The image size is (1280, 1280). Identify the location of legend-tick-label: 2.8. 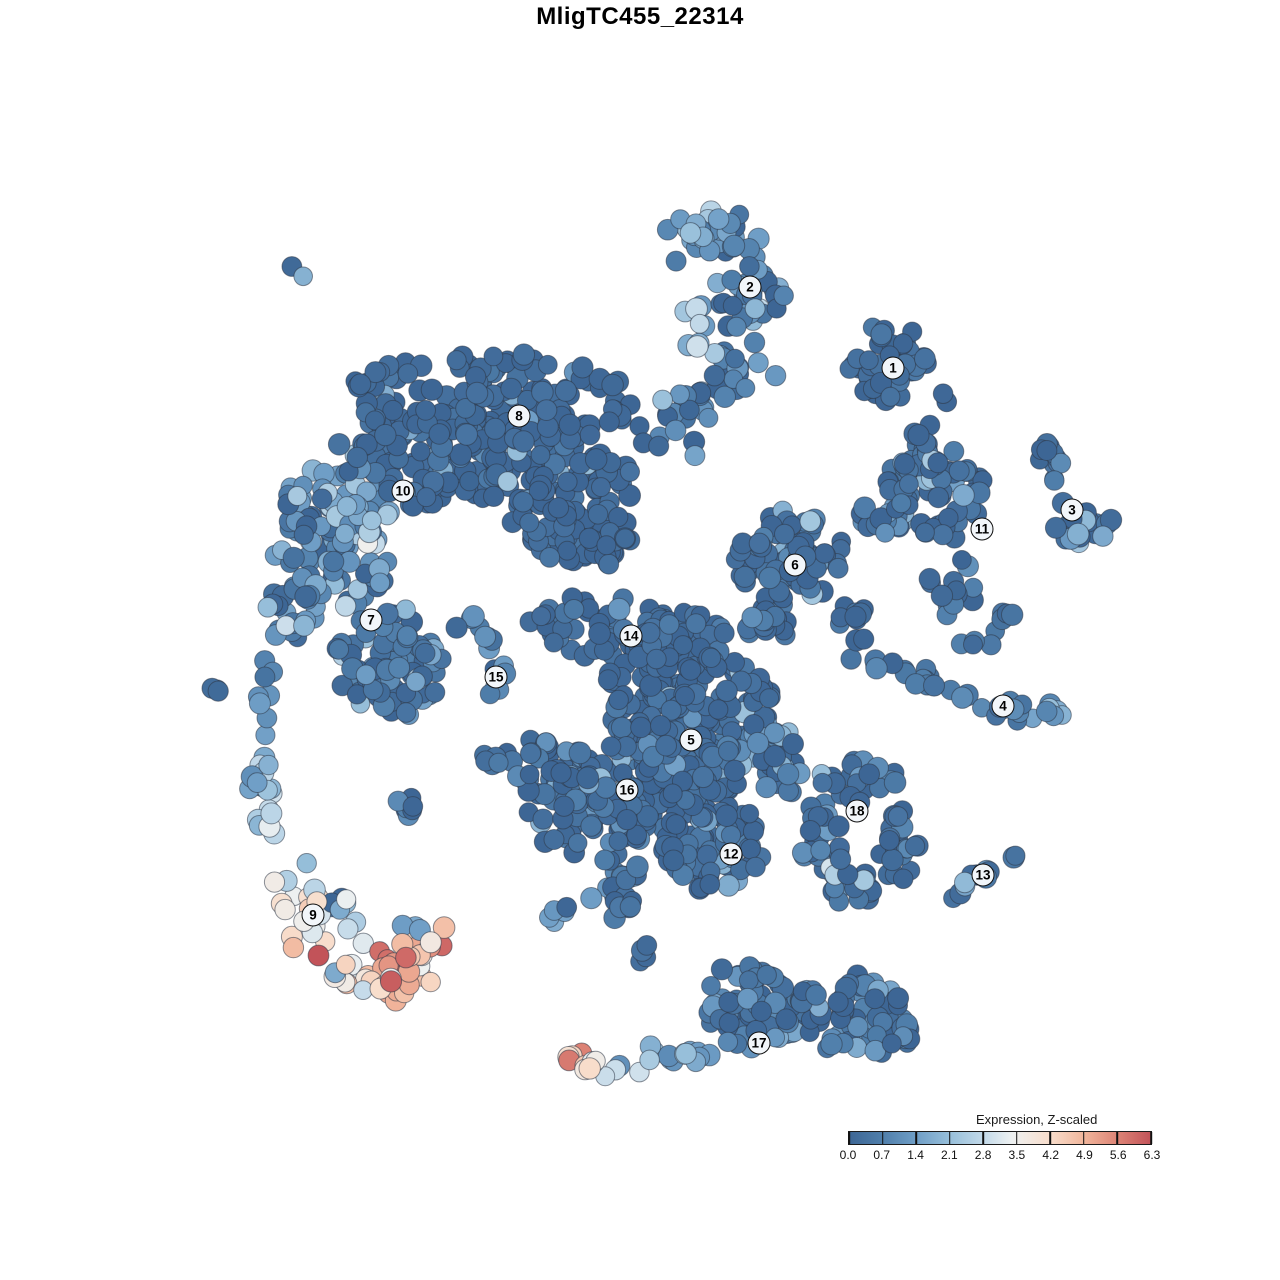
(983, 1155).